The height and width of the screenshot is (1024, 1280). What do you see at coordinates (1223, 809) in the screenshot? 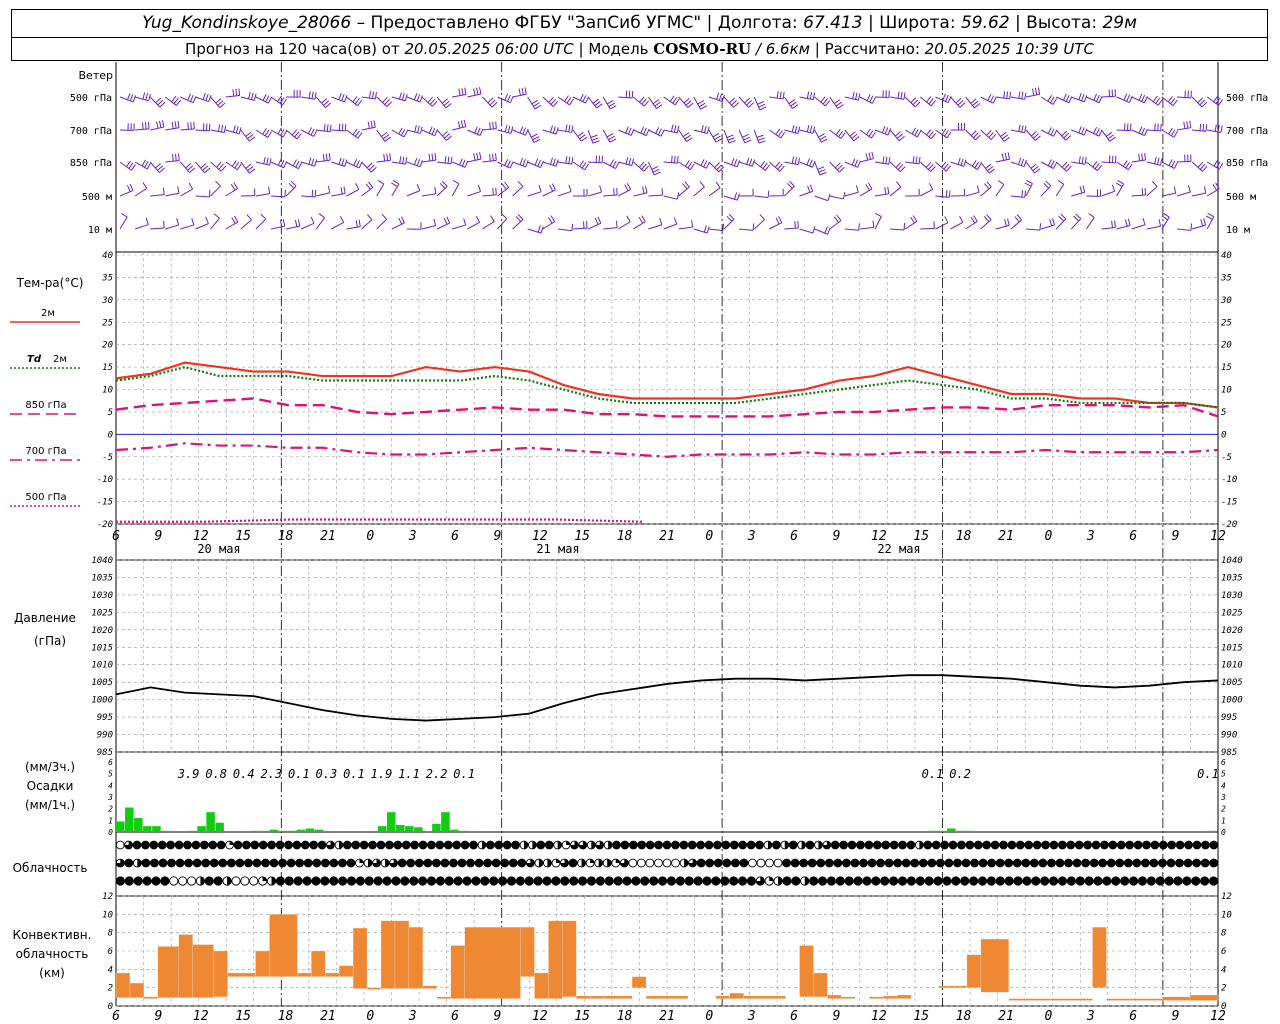
I see `precip-tick-right: 2` at bounding box center [1223, 809].